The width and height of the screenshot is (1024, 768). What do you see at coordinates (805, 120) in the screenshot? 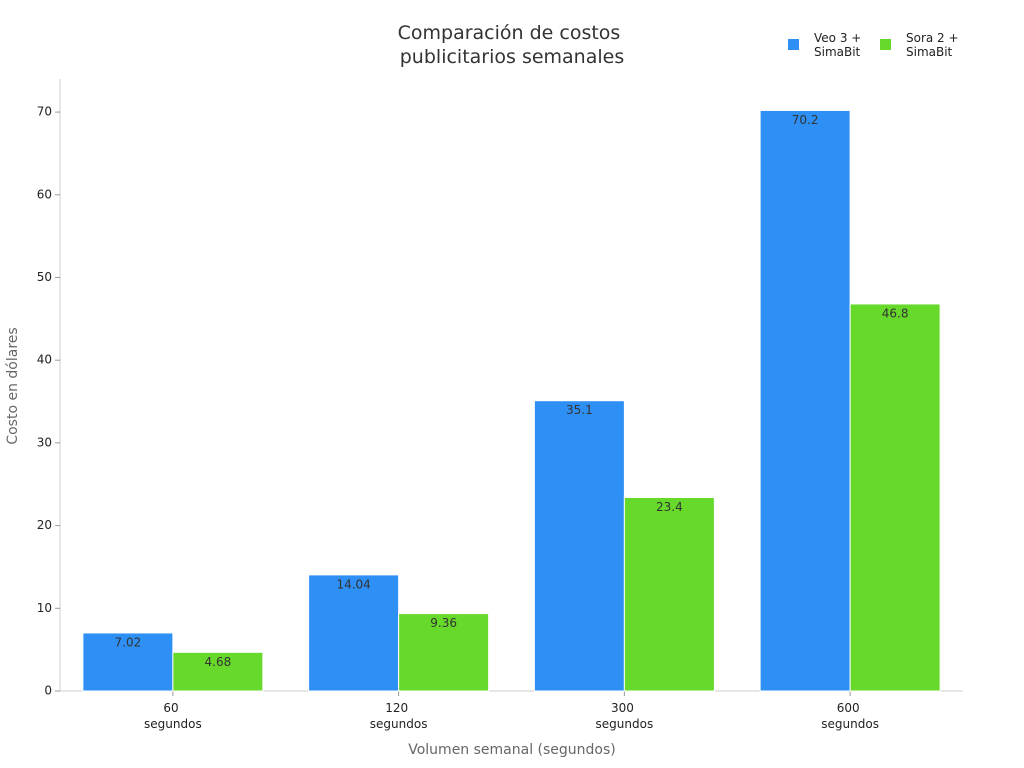
I see `value-label: 70.2` at bounding box center [805, 120].